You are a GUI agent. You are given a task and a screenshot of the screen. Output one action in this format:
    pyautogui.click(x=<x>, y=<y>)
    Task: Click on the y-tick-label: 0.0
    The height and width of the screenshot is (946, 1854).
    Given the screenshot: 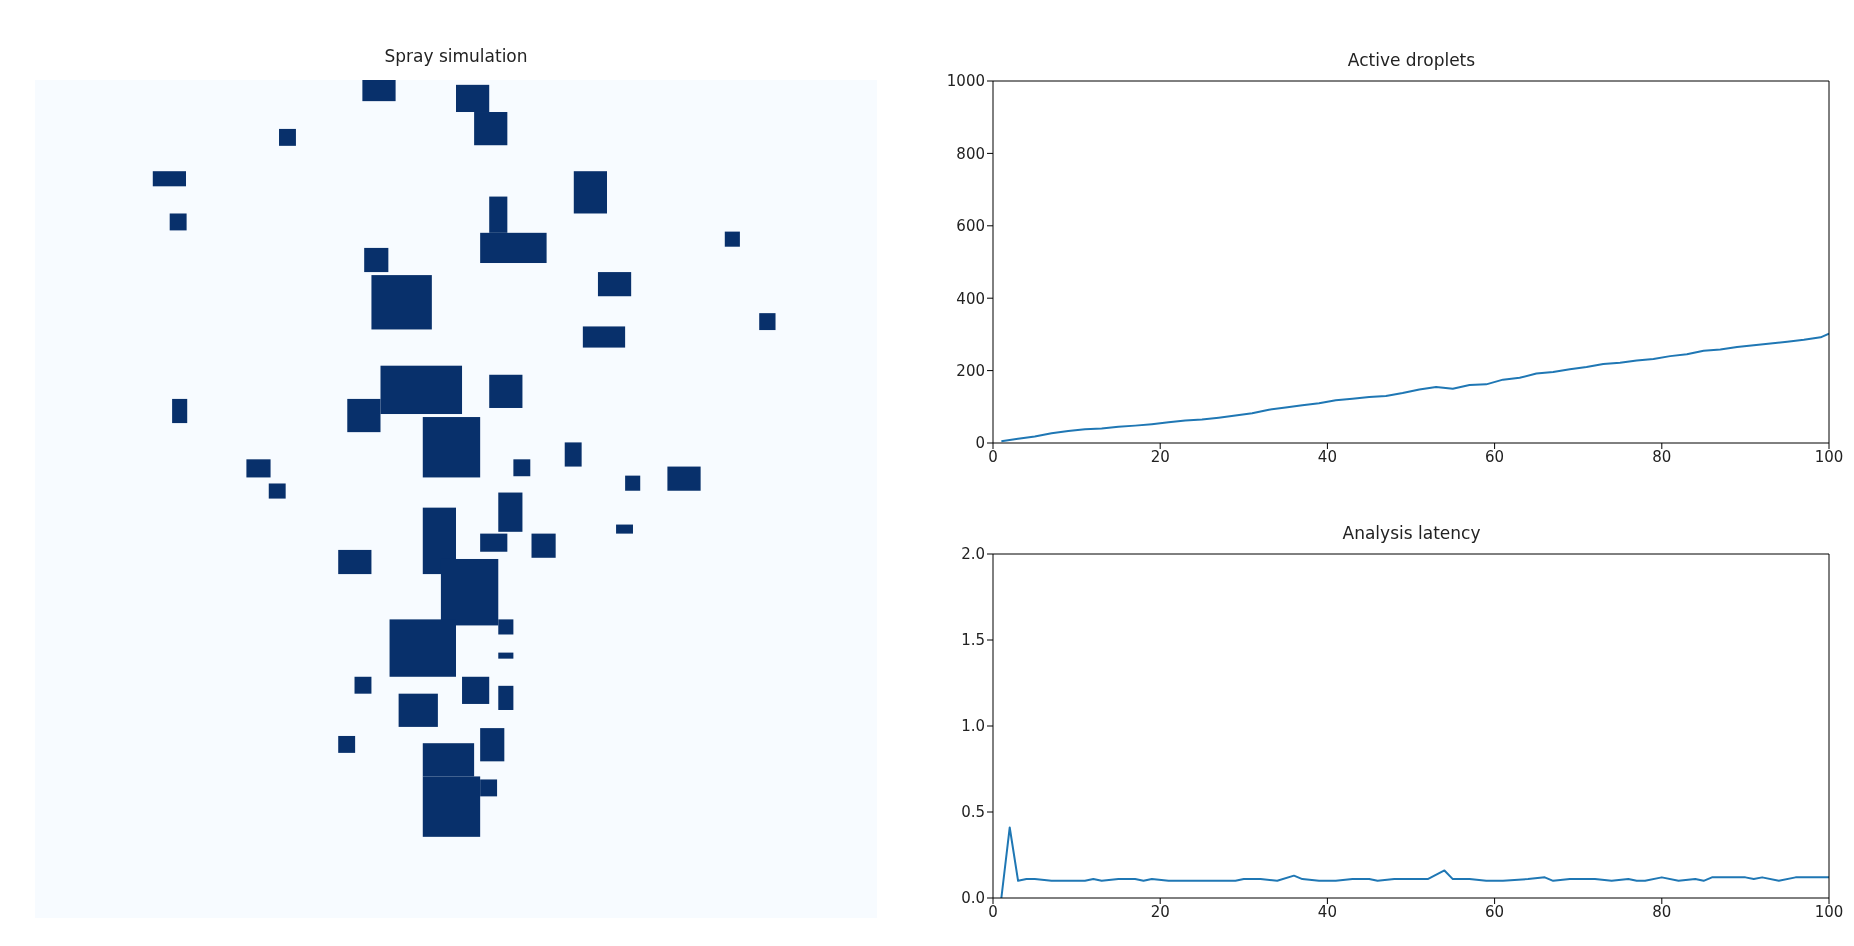 What is the action you would take?
    pyautogui.click(x=973, y=898)
    